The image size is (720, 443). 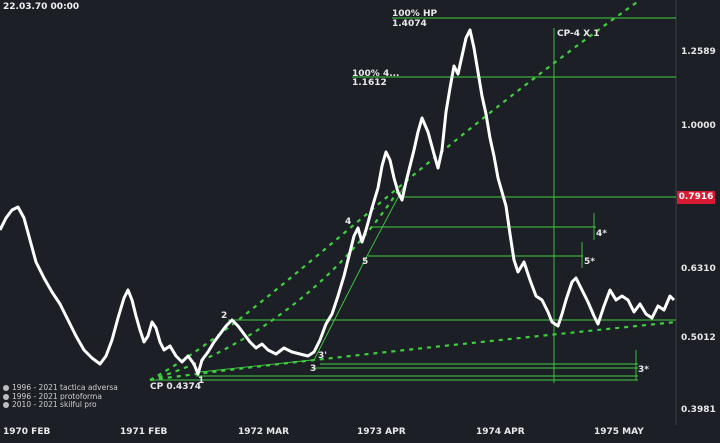 I want to click on point-5-label: 5, so click(x=365, y=262).